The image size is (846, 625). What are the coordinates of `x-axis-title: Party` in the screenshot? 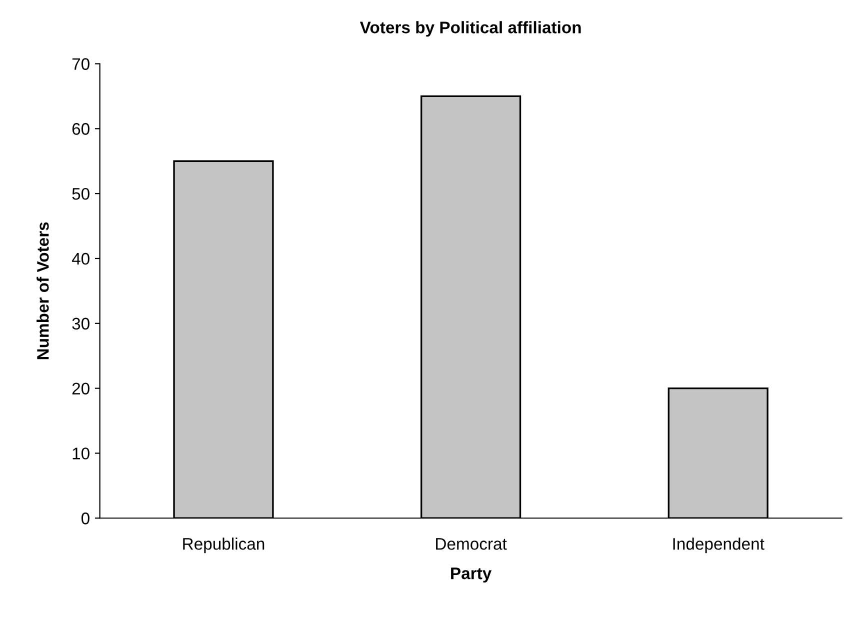 It's located at (471, 575).